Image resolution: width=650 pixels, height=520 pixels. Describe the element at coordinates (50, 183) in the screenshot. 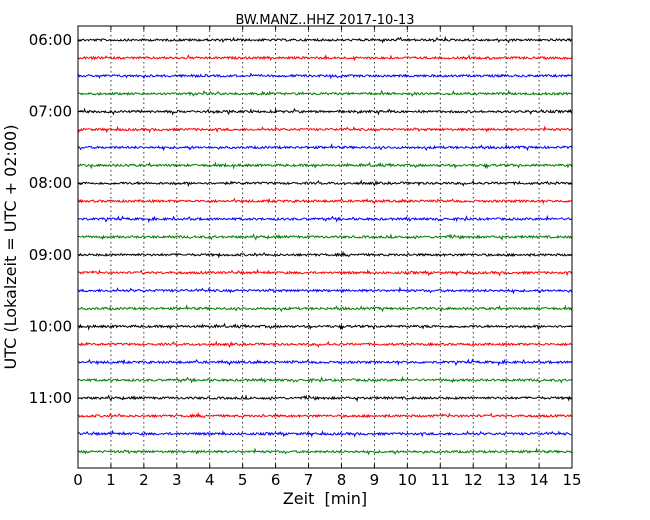

I see `y-tick-label: 08:00` at that location.